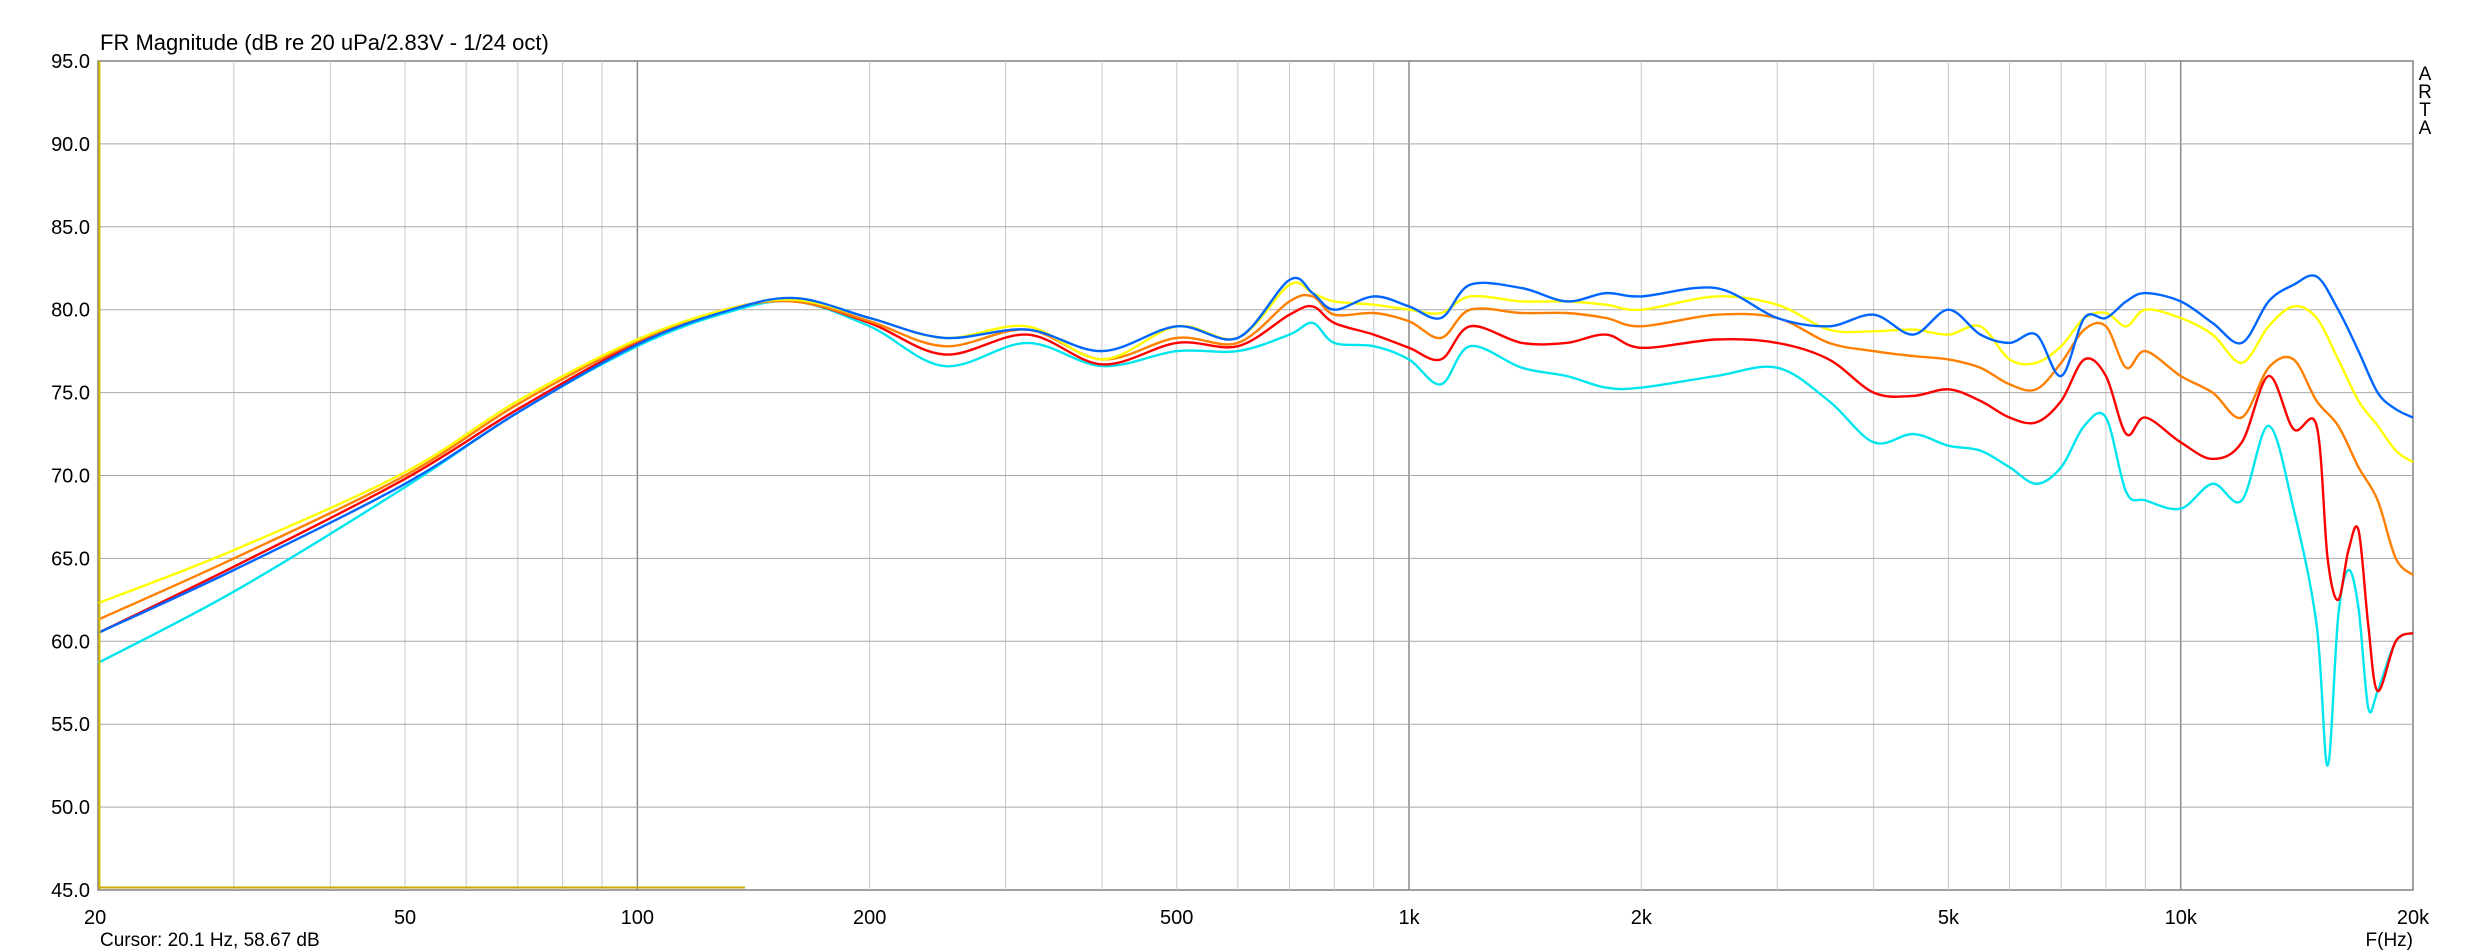 The width and height of the screenshot is (2473, 950). What do you see at coordinates (405, 918) in the screenshot?
I see `x-tick-label: 50` at bounding box center [405, 918].